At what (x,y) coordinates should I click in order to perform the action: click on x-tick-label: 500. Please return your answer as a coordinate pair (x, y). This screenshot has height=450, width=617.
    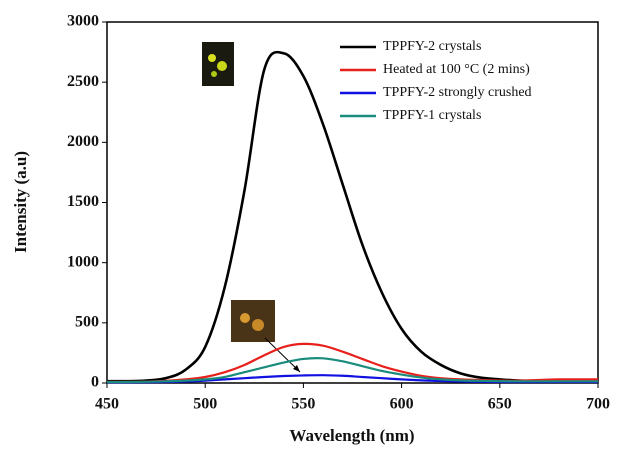
    Looking at the image, I should click on (205, 404).